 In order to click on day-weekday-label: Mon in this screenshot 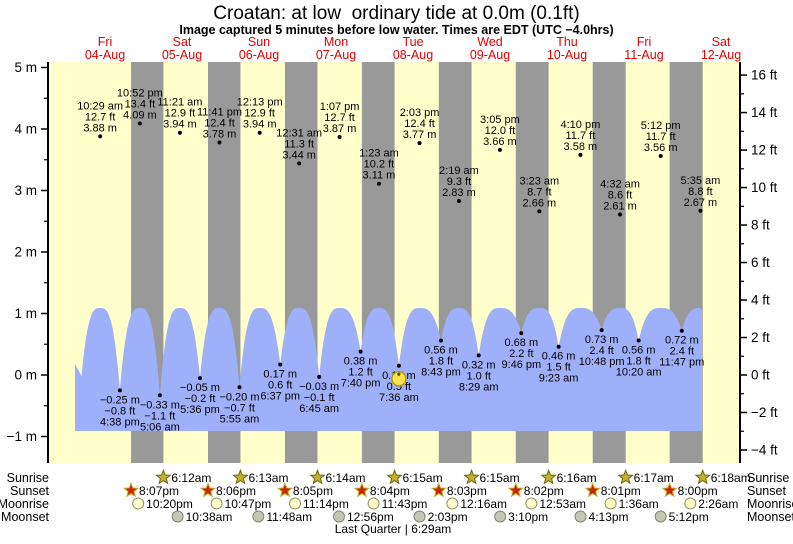, I will do `click(336, 42)`.